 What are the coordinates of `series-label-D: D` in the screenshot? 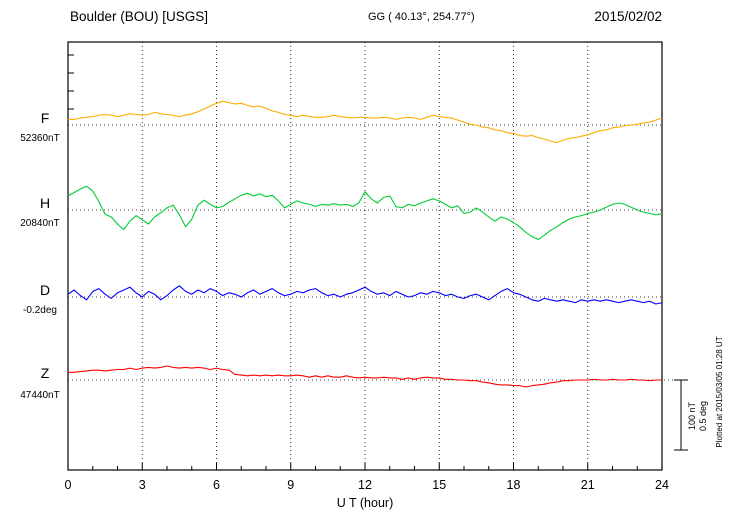 It's located at (45, 290).